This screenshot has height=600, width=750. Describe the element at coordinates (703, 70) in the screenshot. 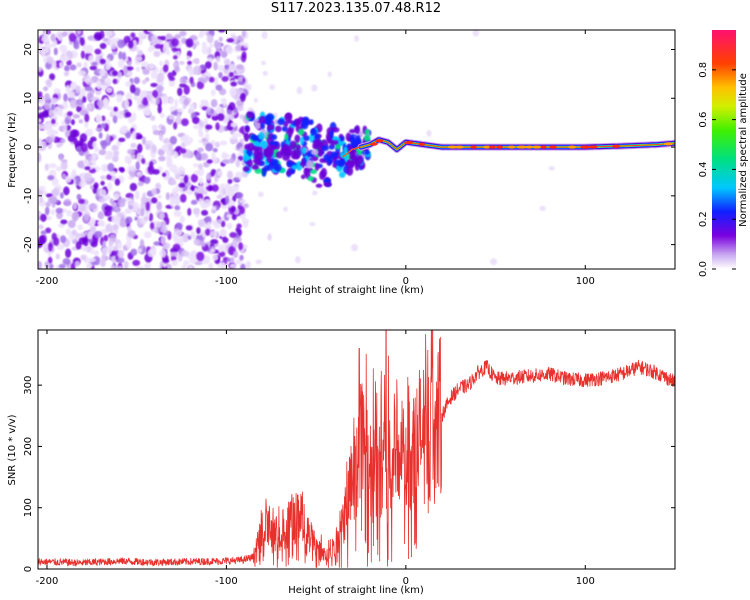

I see `colorbar-tick-label: 0.8` at that location.